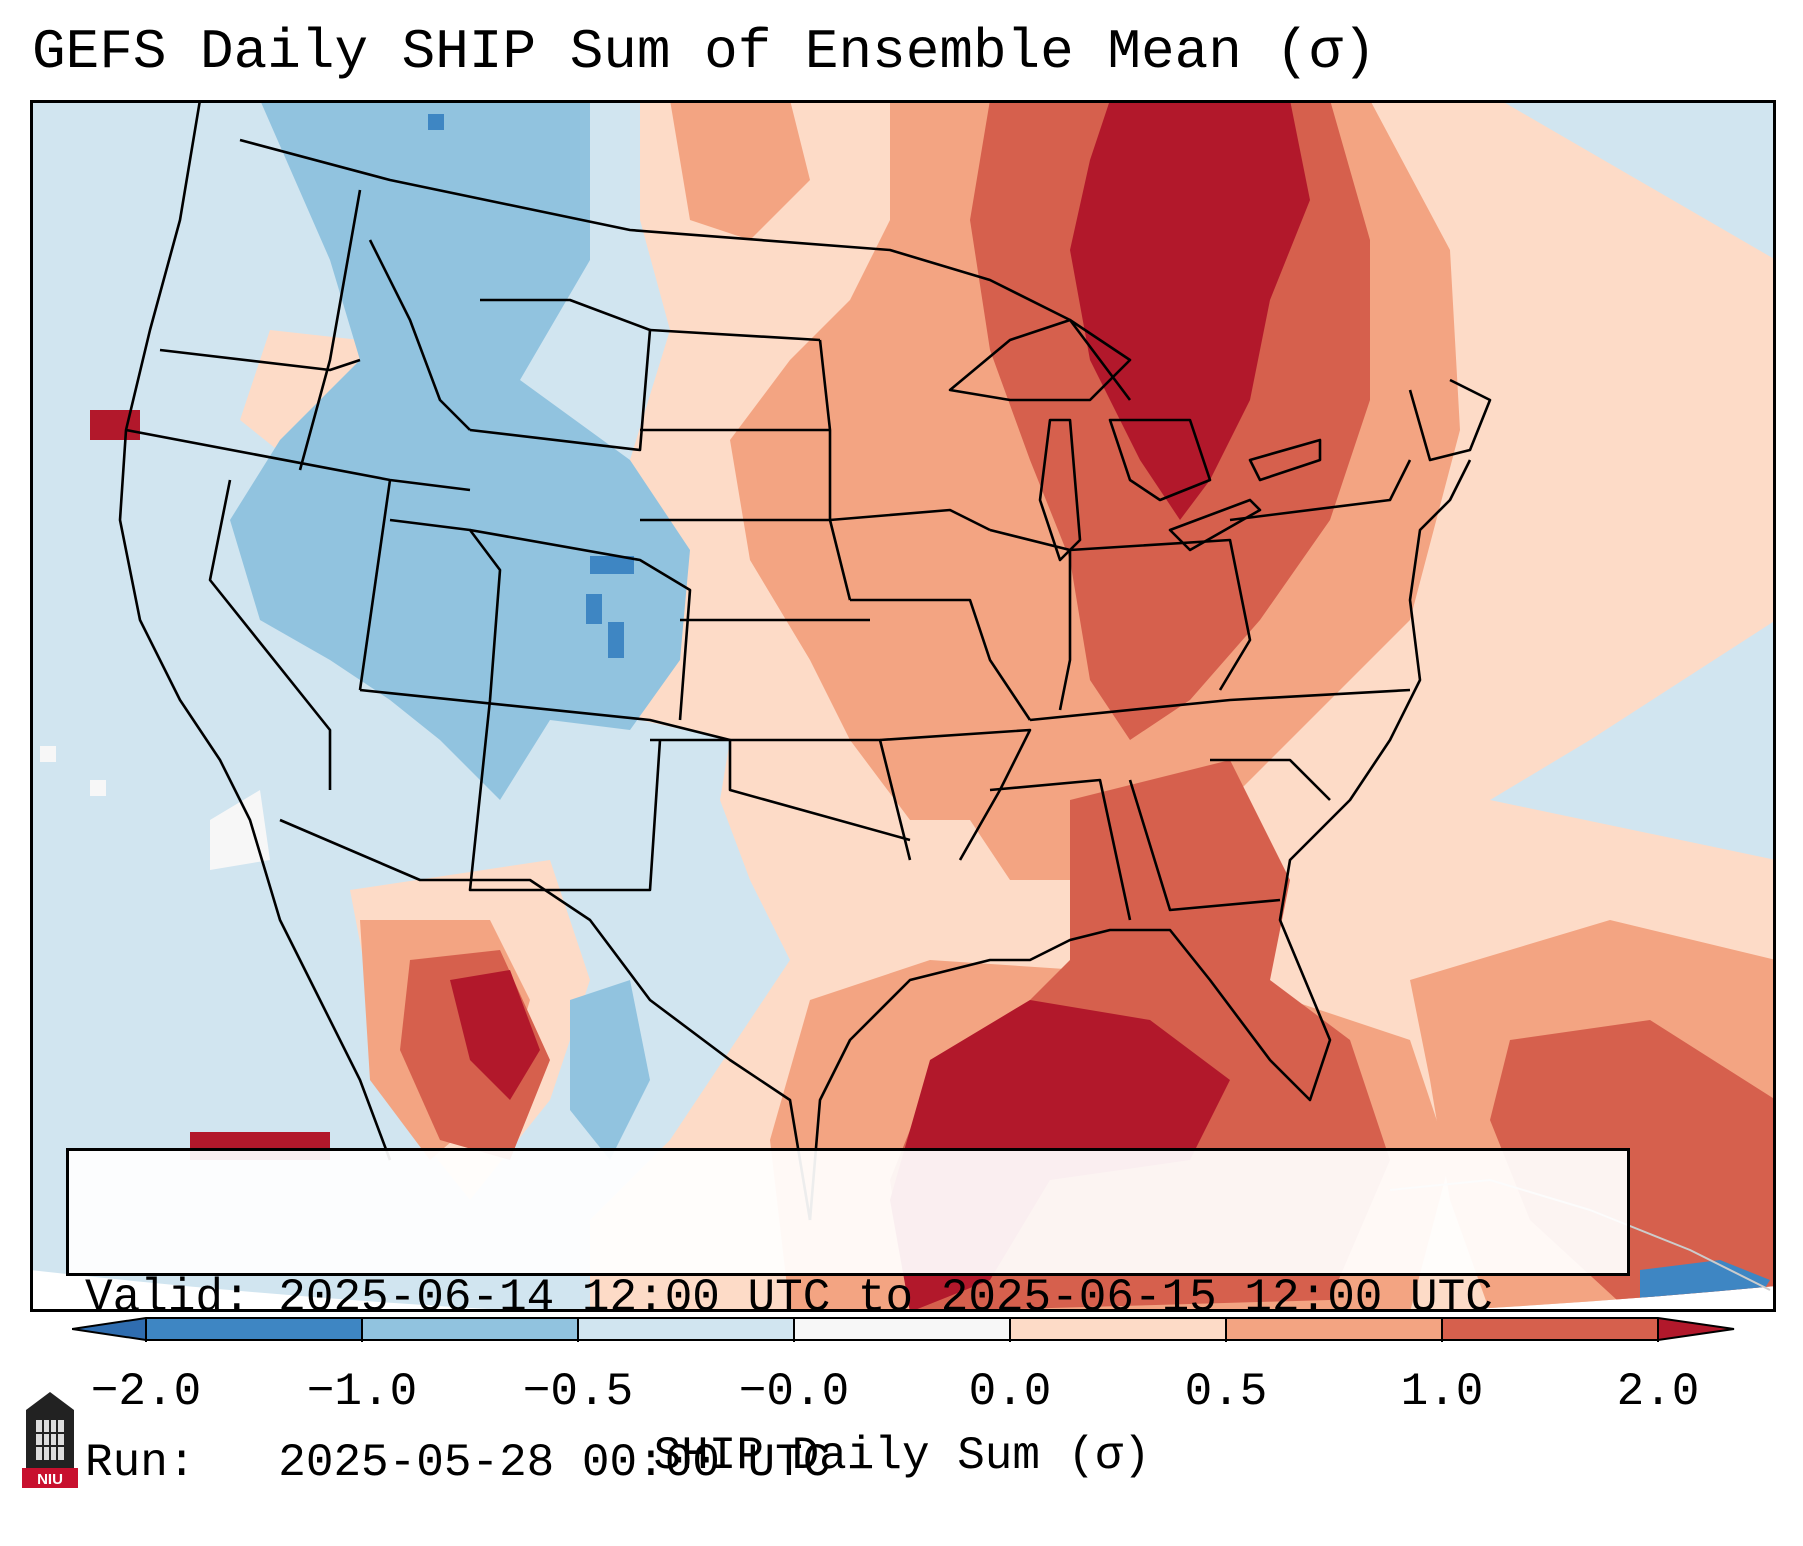 The image size is (1803, 1546). Describe the element at coordinates (1060, 490) in the screenshot. I see `lake-michigan` at that location.